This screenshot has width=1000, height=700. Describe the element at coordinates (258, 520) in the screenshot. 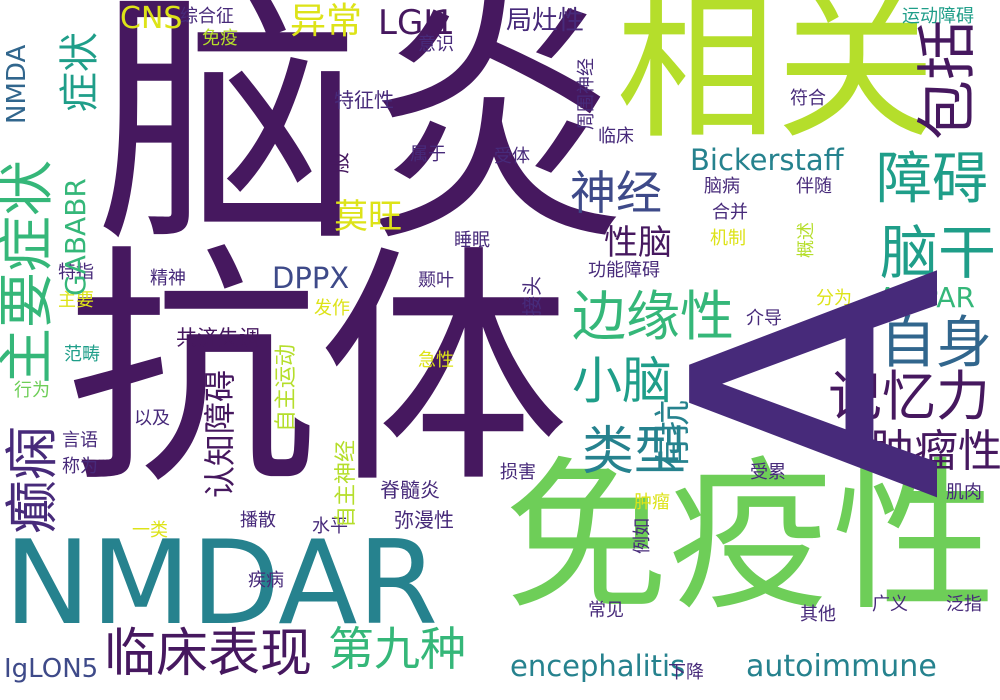

I see `word-bosan: 播散` at that location.